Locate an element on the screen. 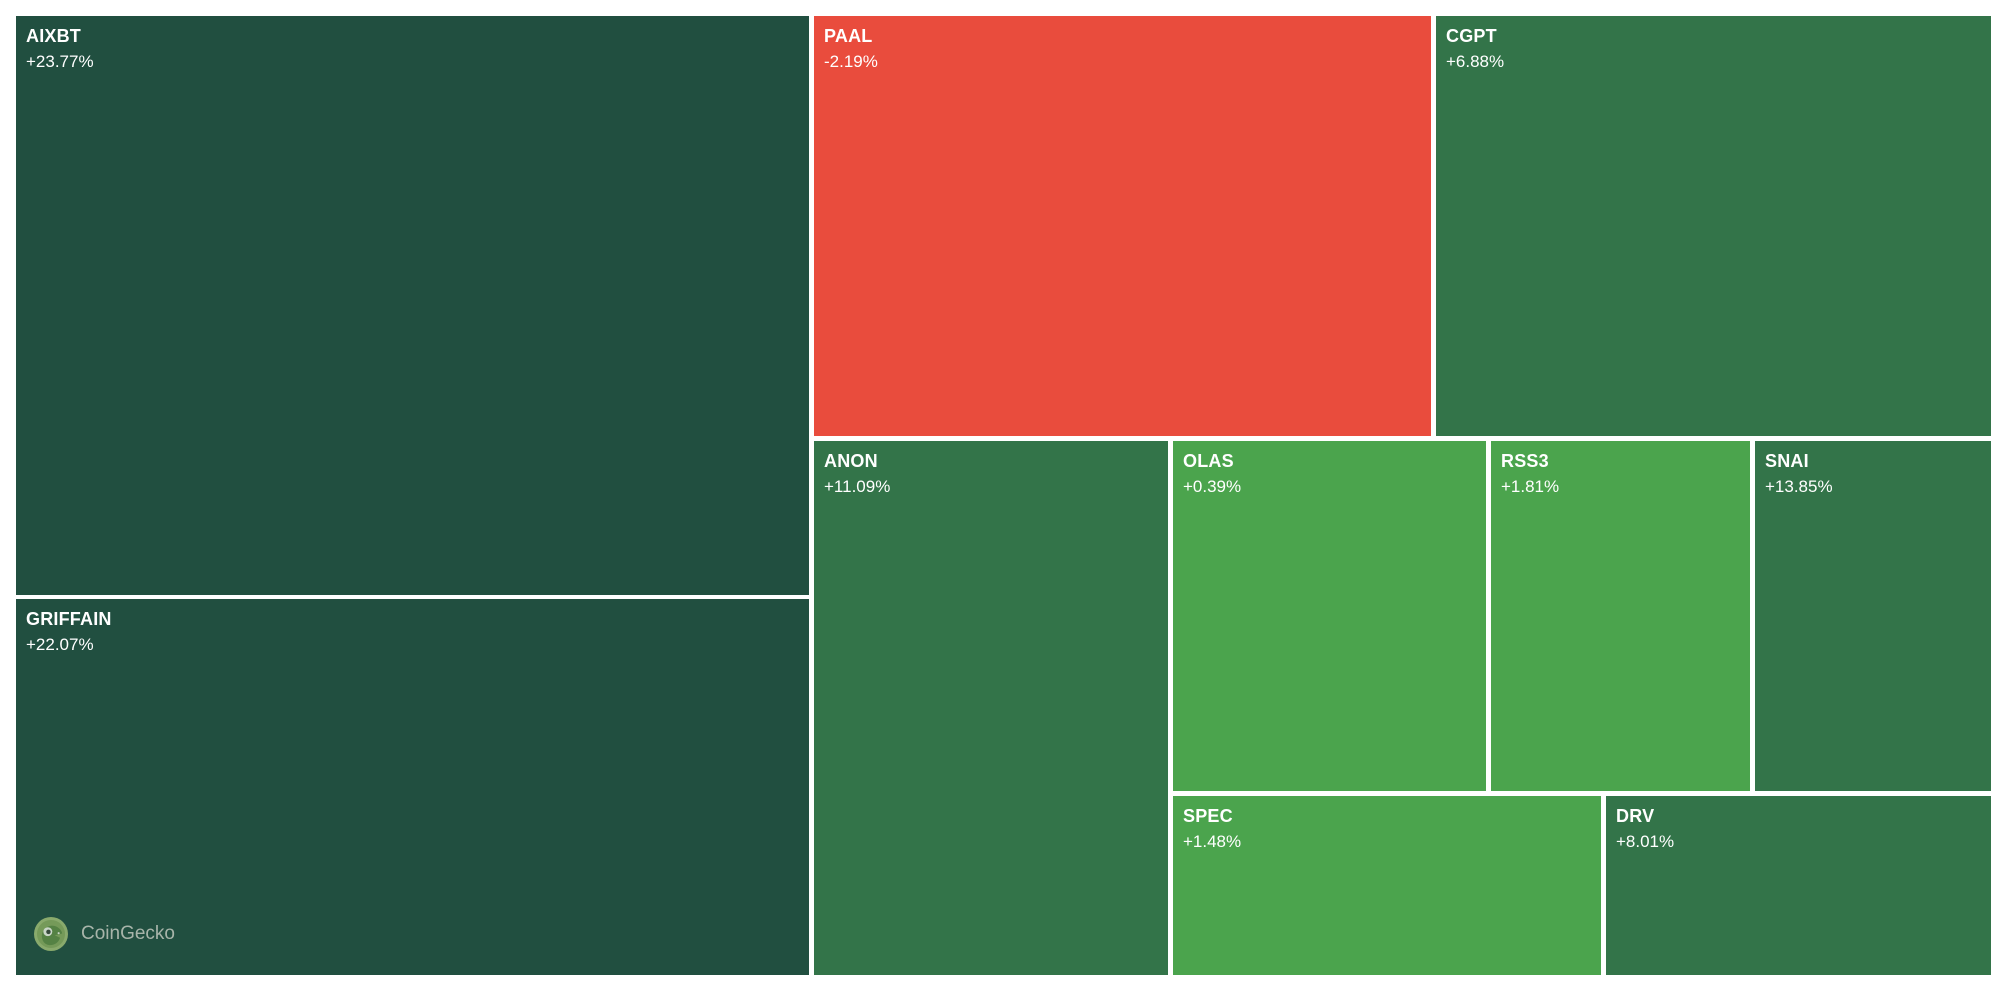 The height and width of the screenshot is (994, 2008). tile-change: +23.77% is located at coordinates (60, 61).